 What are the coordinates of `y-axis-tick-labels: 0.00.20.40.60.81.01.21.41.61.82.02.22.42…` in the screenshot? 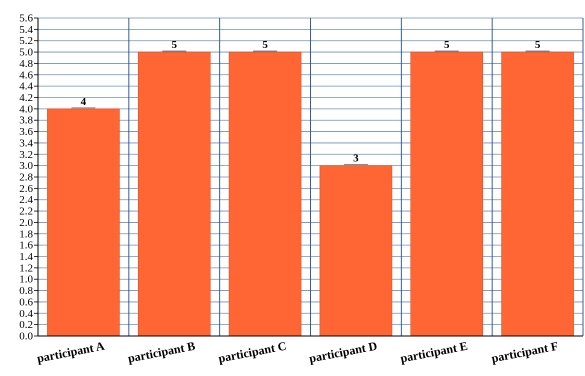 It's located at (26, 178).